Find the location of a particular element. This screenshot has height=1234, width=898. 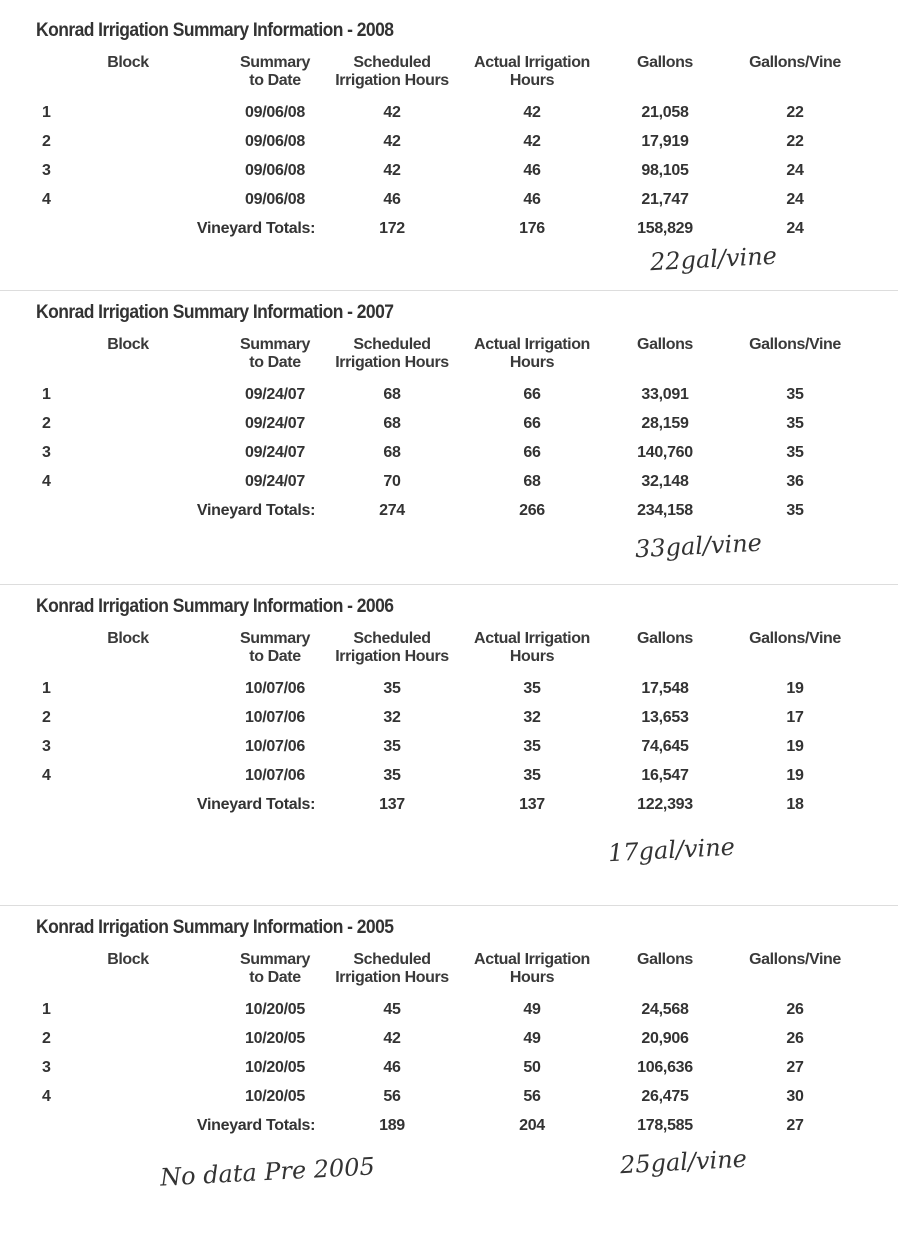

table-cell: 27 is located at coordinates (795, 1067).